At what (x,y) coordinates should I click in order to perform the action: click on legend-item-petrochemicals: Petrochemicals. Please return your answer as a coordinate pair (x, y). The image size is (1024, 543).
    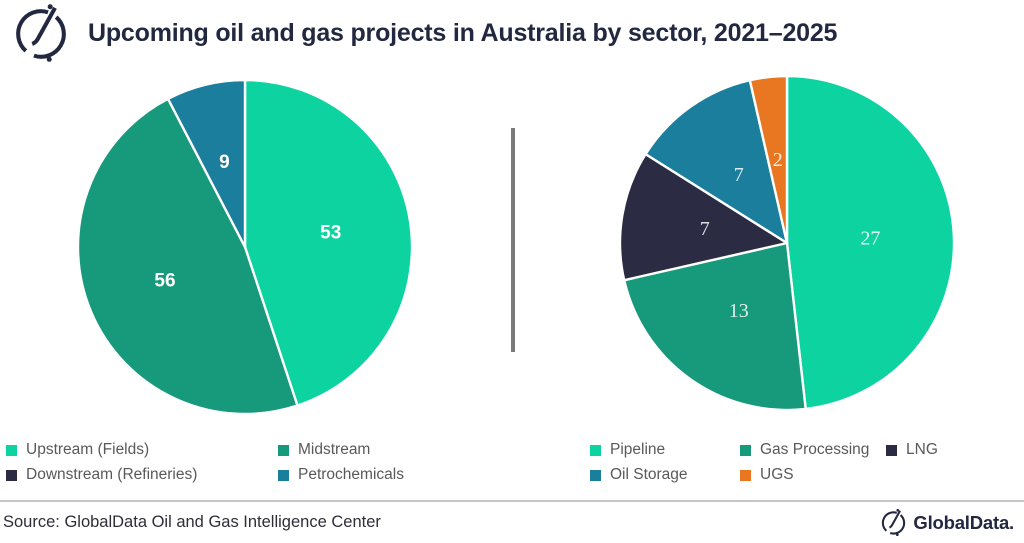
    Looking at the image, I should click on (341, 475).